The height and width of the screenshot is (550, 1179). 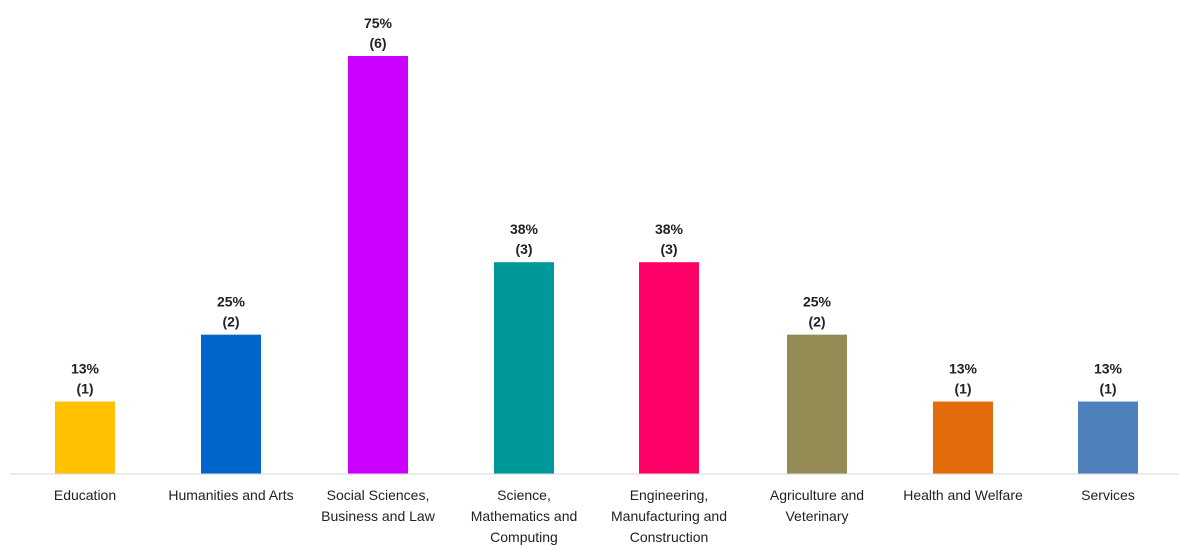 I want to click on category-label: Services, so click(x=1108, y=495).